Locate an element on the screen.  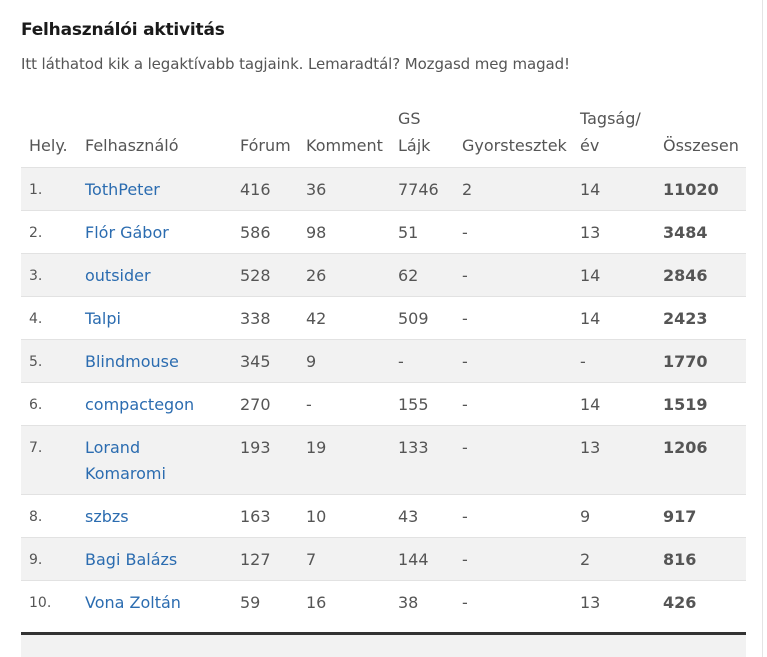
user-link: TothPeter is located at coordinates (122, 189).